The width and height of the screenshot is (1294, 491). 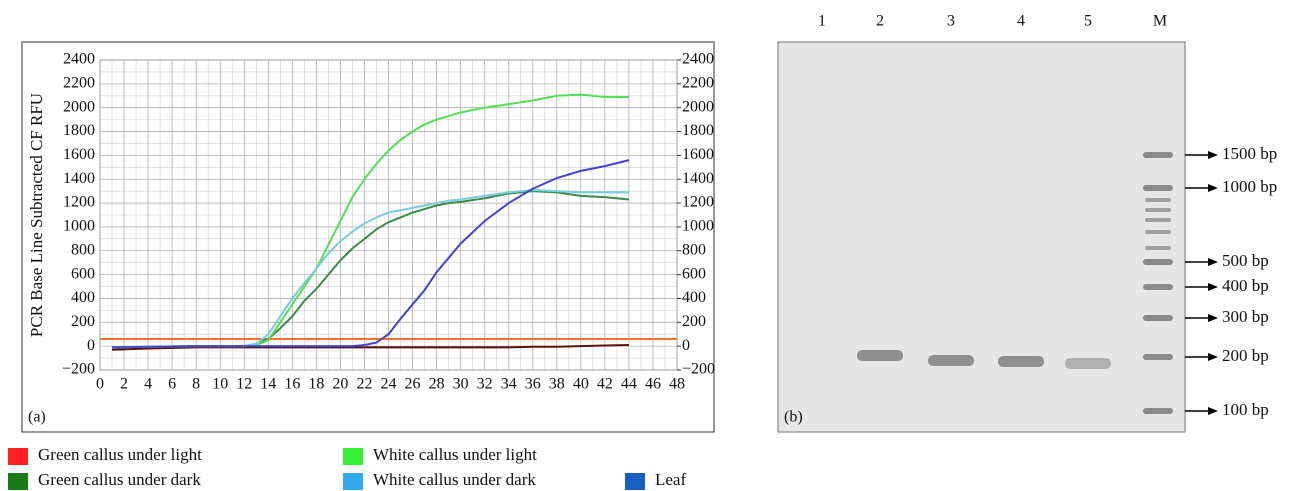 I want to click on x-tick-label: 16, so click(x=292, y=384).